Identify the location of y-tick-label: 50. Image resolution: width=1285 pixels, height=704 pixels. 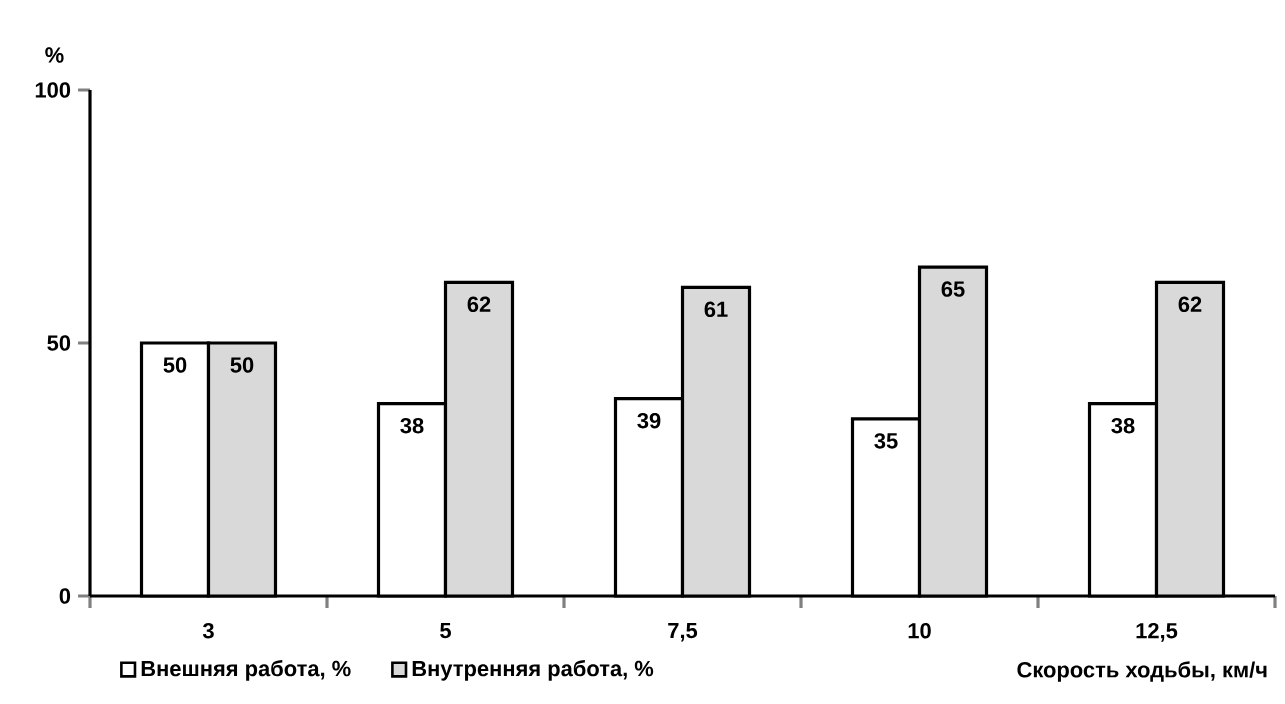
(59, 343).